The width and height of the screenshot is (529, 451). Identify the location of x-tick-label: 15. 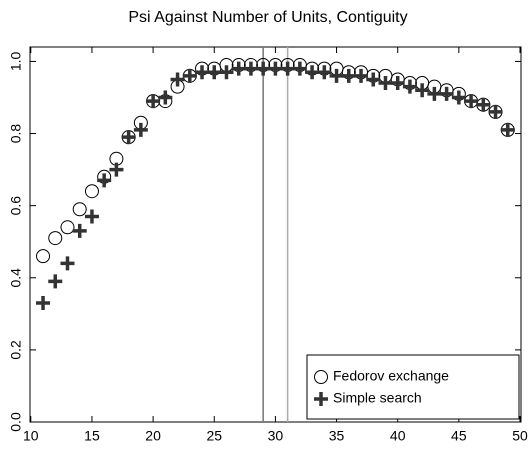
(92, 436).